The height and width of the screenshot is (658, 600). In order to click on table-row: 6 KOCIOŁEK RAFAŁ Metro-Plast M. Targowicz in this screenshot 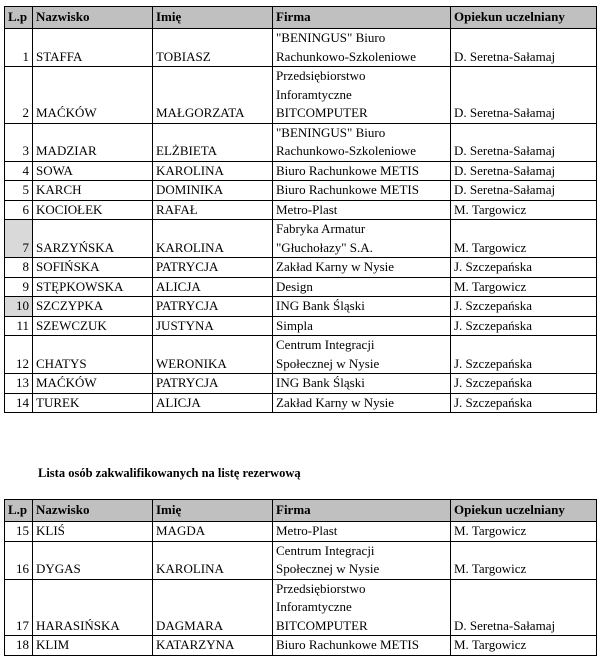, I will do `click(300, 209)`.